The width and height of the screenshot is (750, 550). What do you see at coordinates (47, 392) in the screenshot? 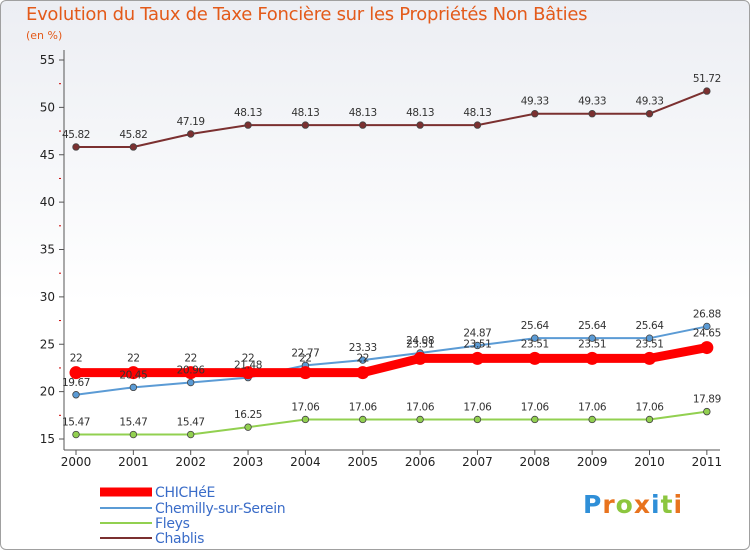
I see `y-tick-label: 20` at bounding box center [47, 392].